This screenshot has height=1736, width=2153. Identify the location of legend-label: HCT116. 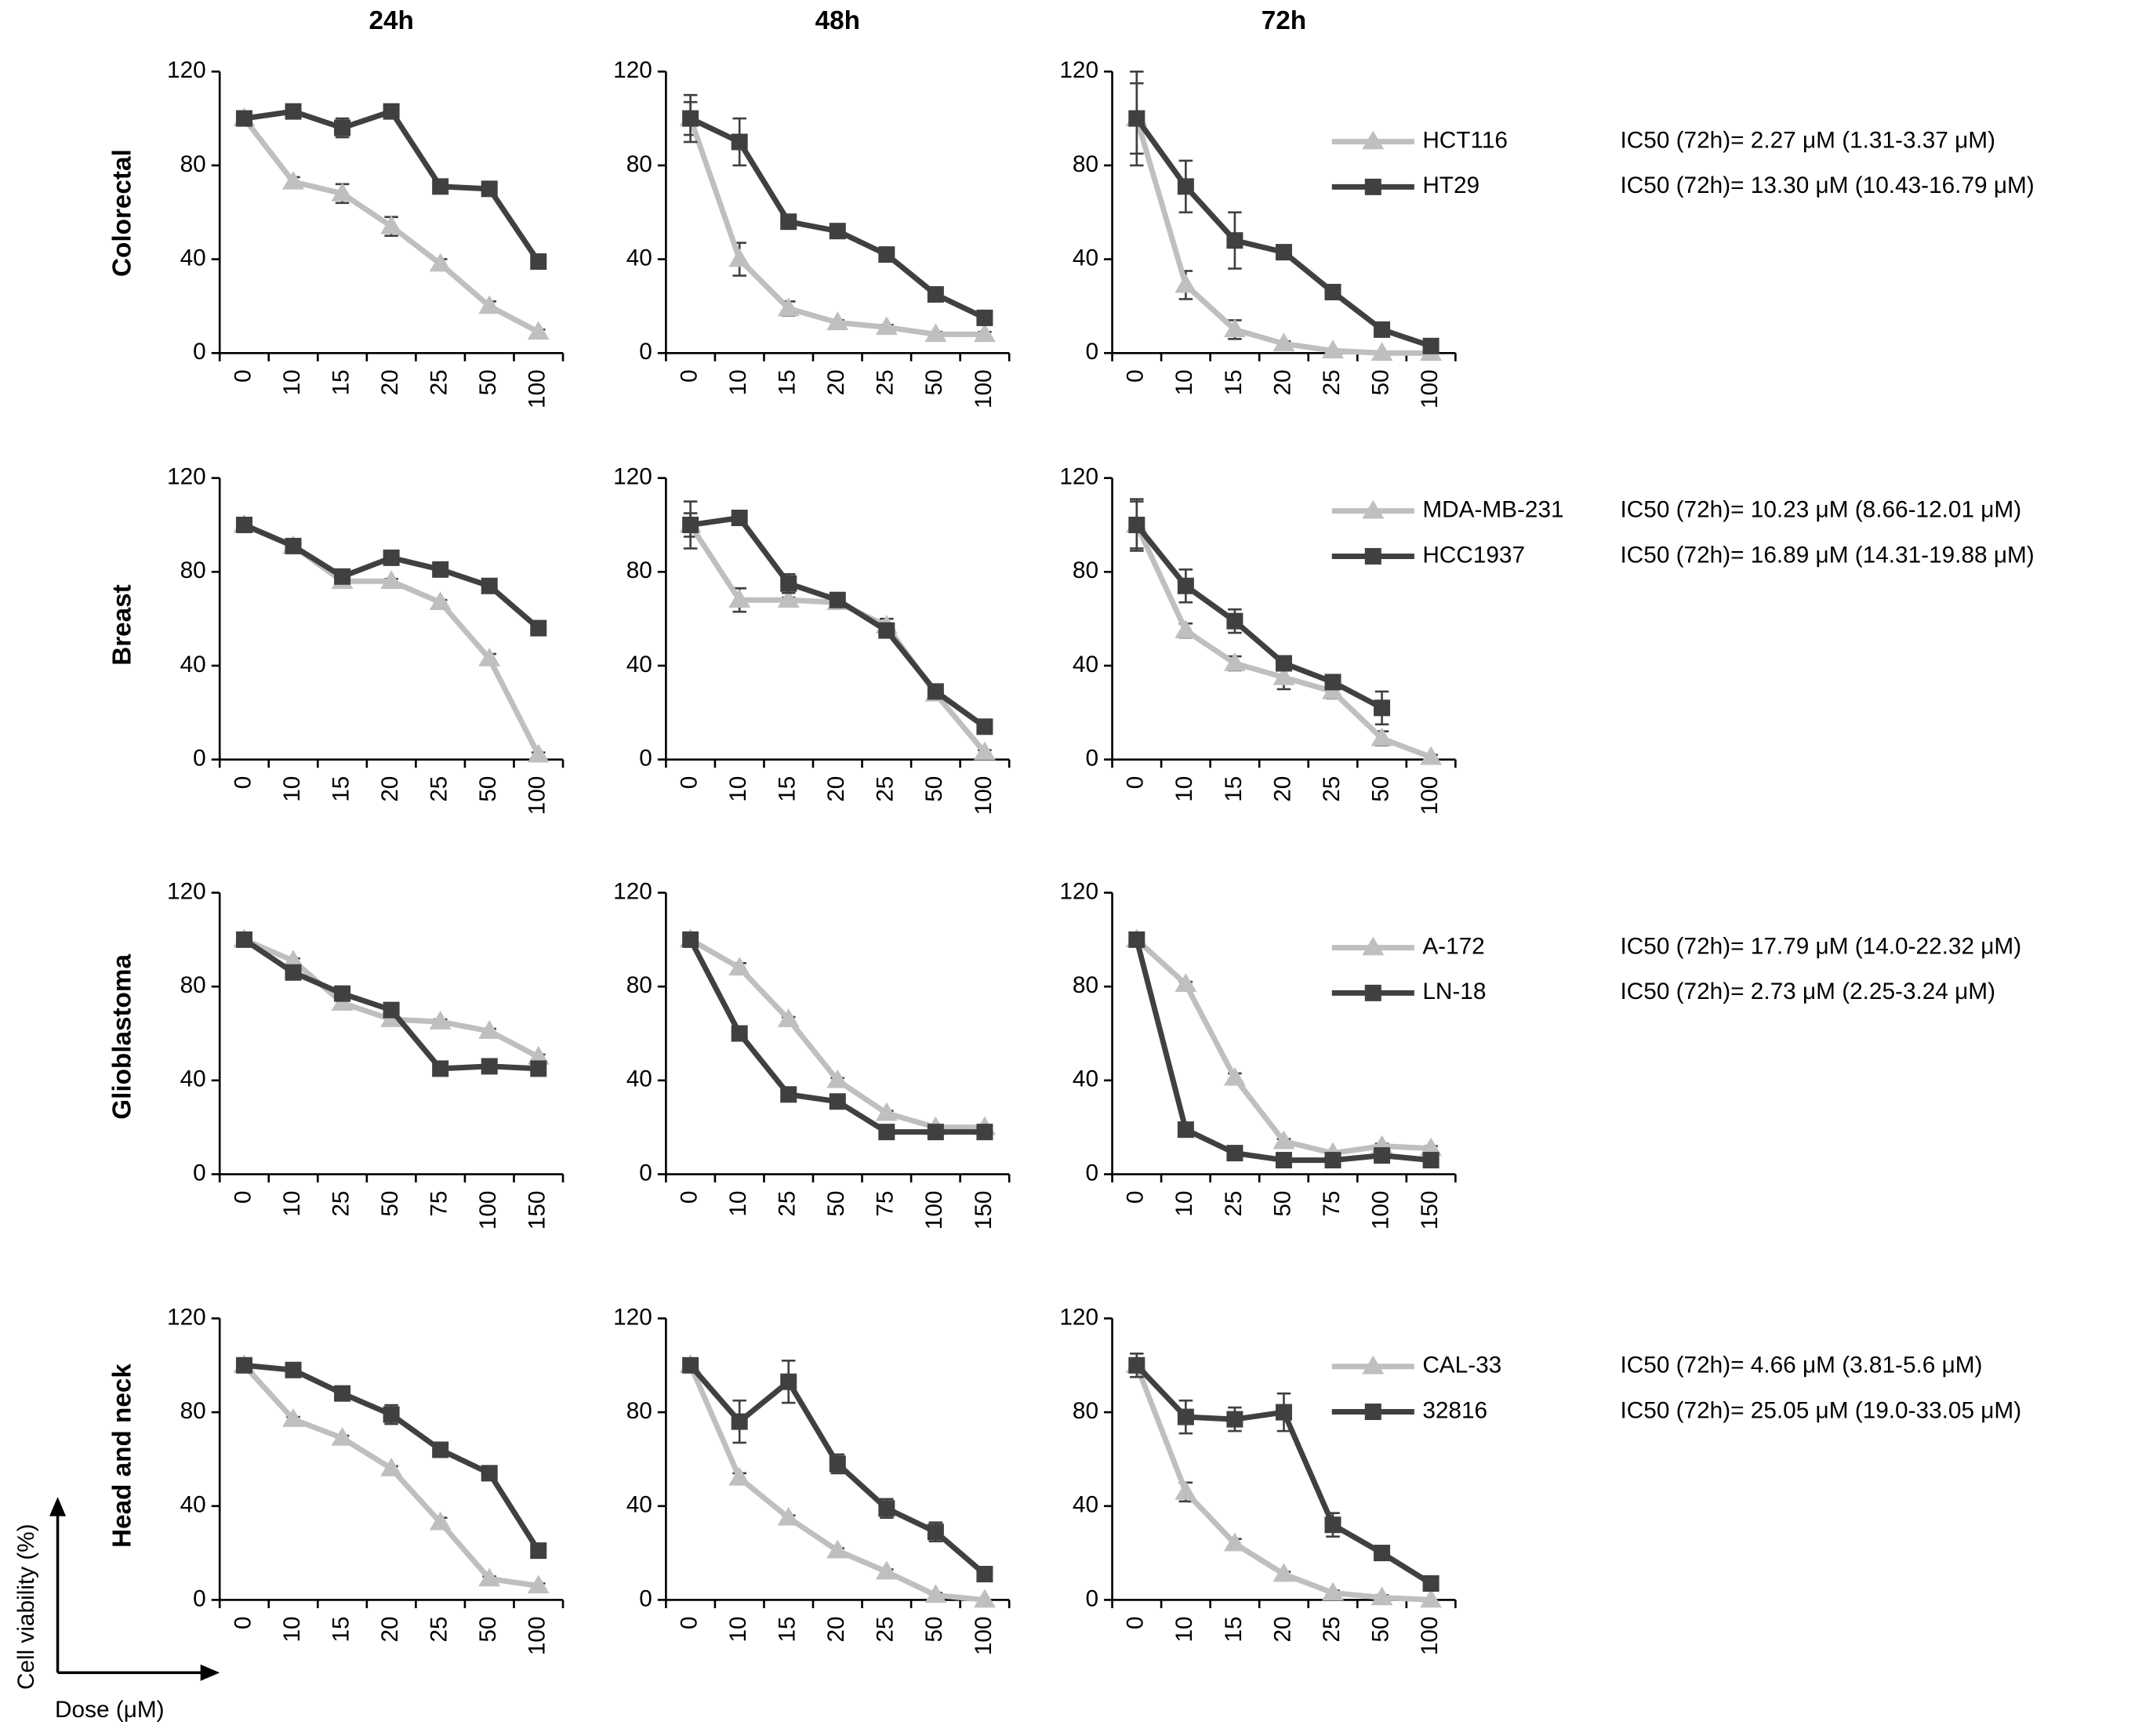
(1465, 140).